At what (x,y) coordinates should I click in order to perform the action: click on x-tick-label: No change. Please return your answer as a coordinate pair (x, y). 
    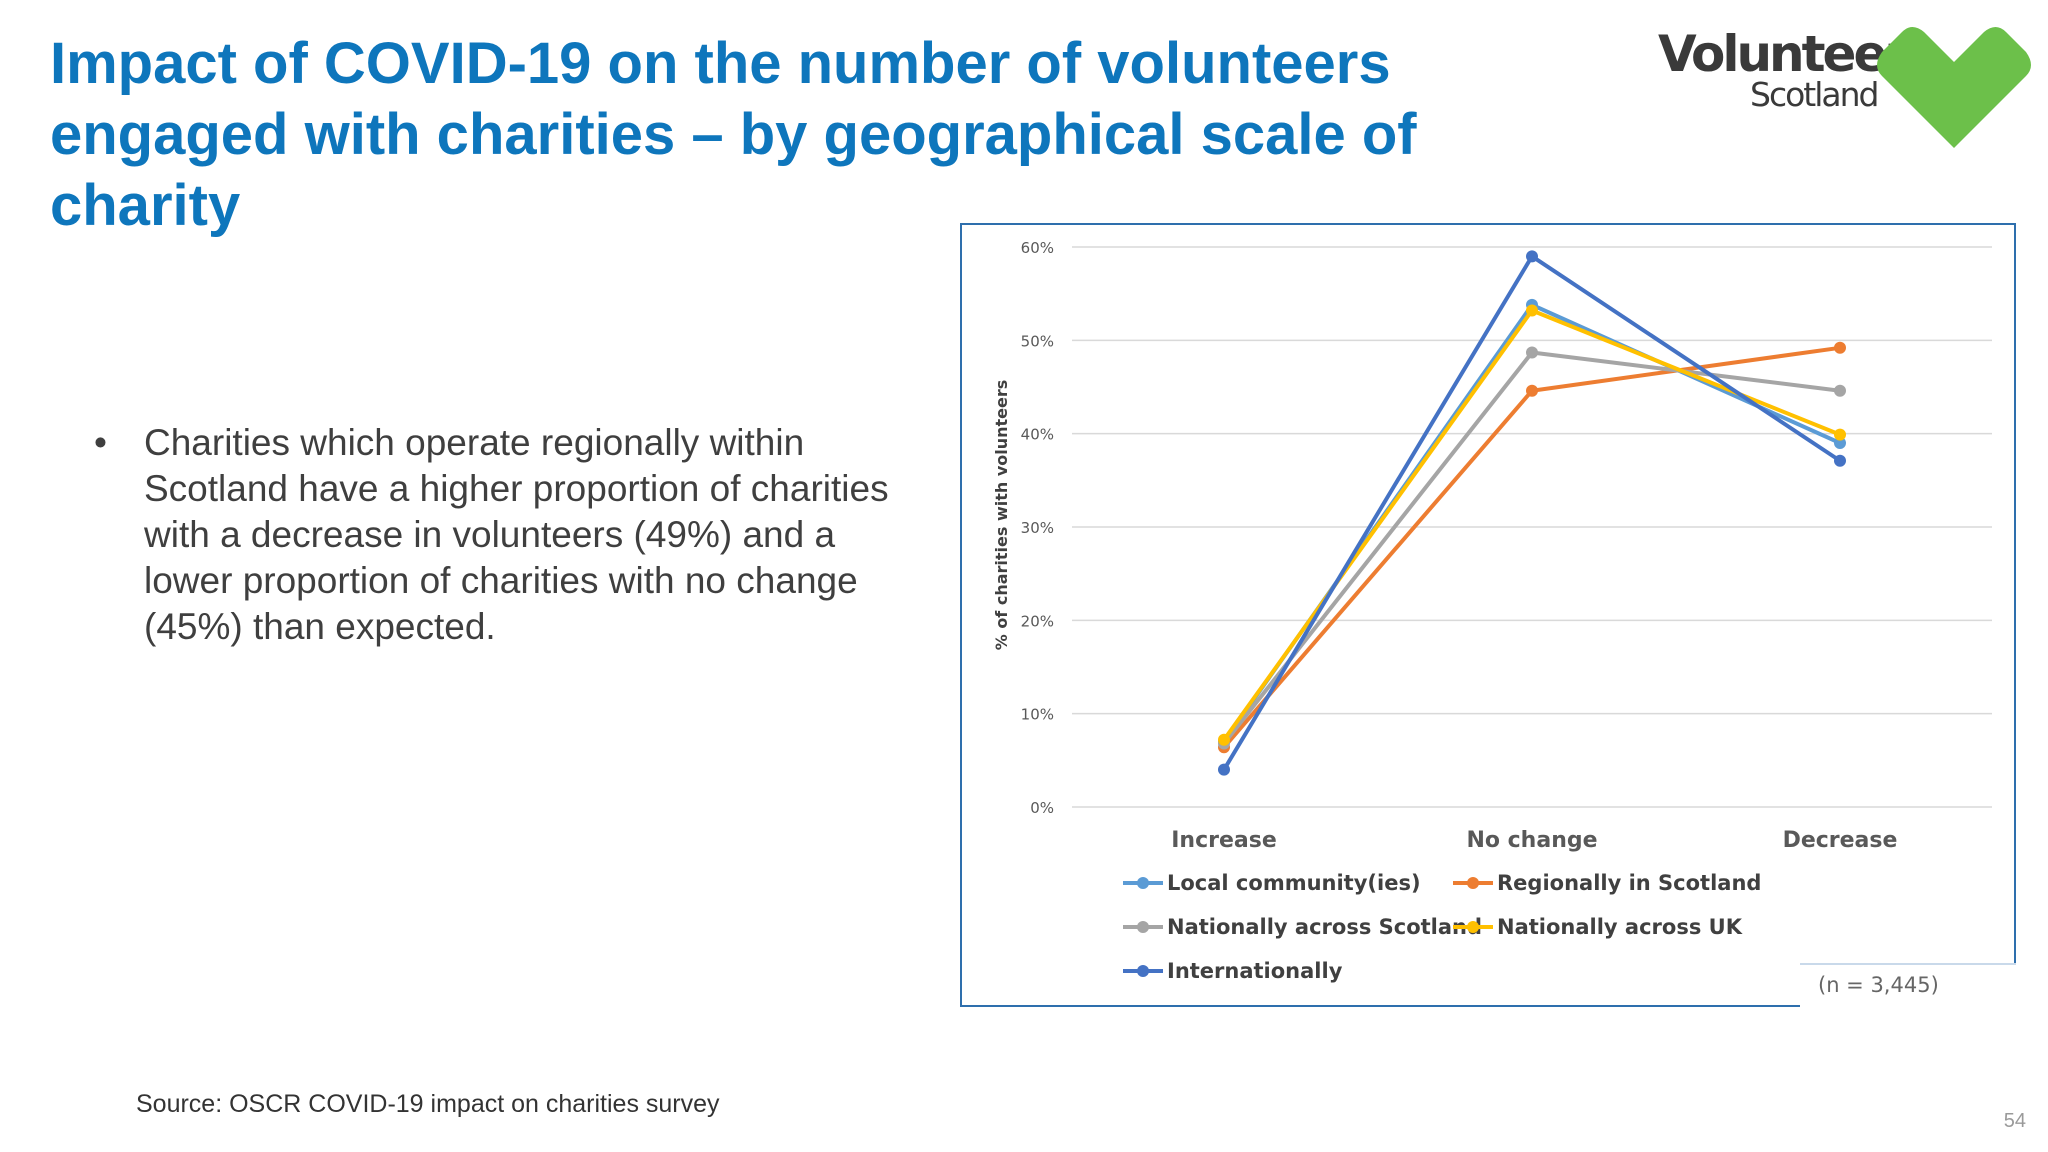
    Looking at the image, I should click on (1531, 840).